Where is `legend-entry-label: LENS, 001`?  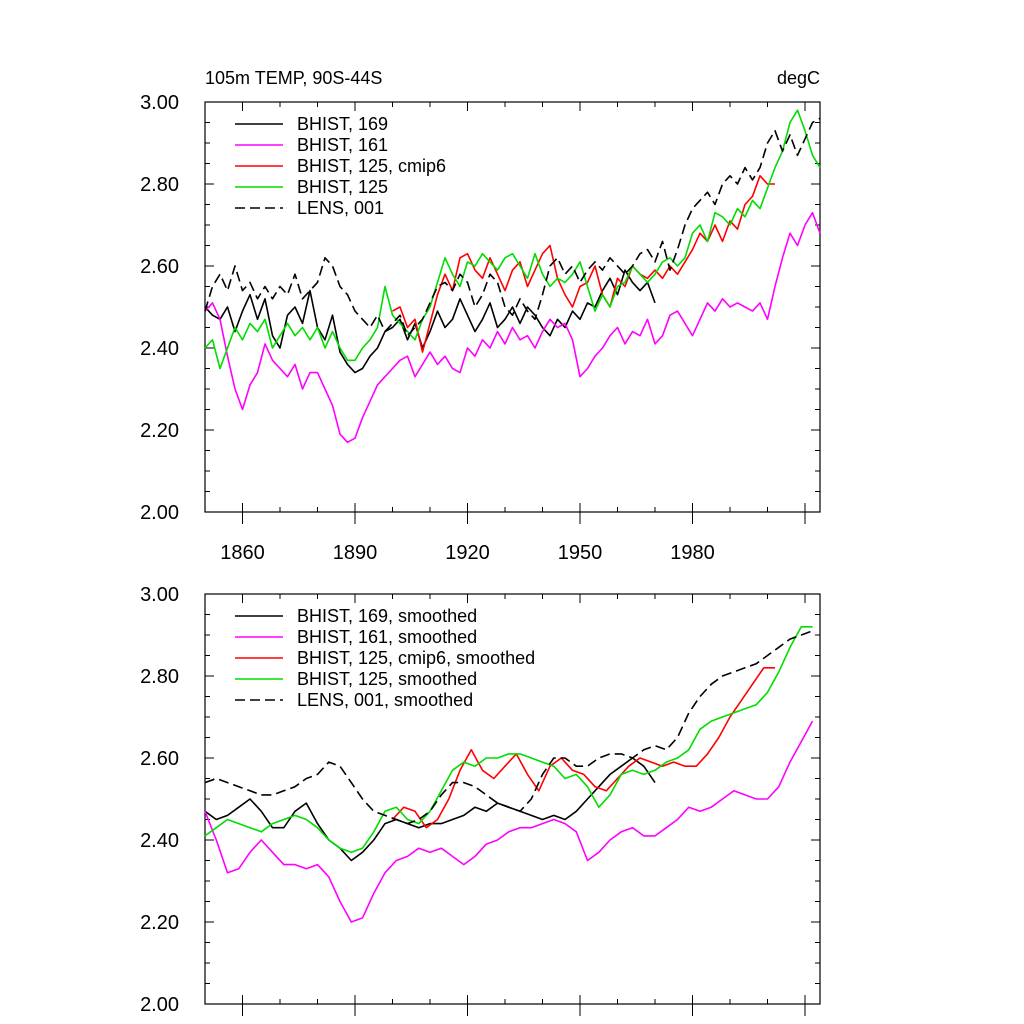 legend-entry-label: LENS, 001 is located at coordinates (340, 208).